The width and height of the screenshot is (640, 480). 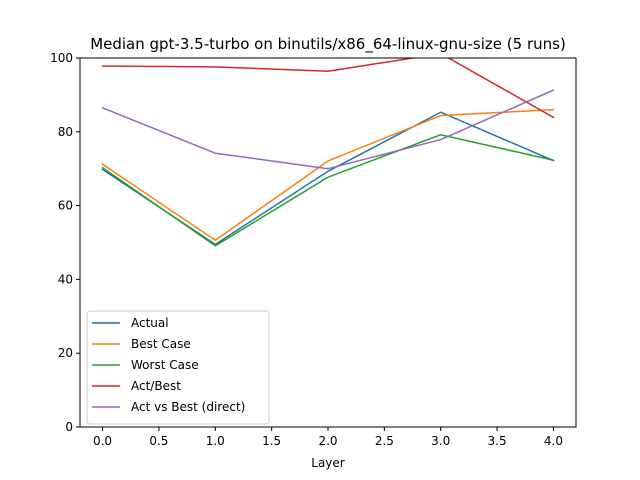 What do you see at coordinates (65, 206) in the screenshot?
I see `y-tick-label: 60` at bounding box center [65, 206].